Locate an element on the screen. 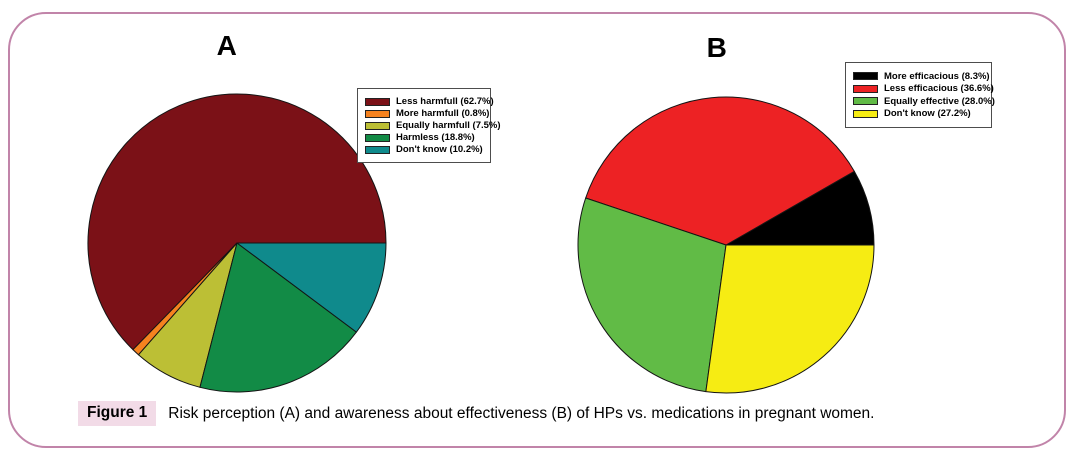 This screenshot has width=1075, height=457. legend-item: Less efficacious (36.6%) is located at coordinates (923, 88).